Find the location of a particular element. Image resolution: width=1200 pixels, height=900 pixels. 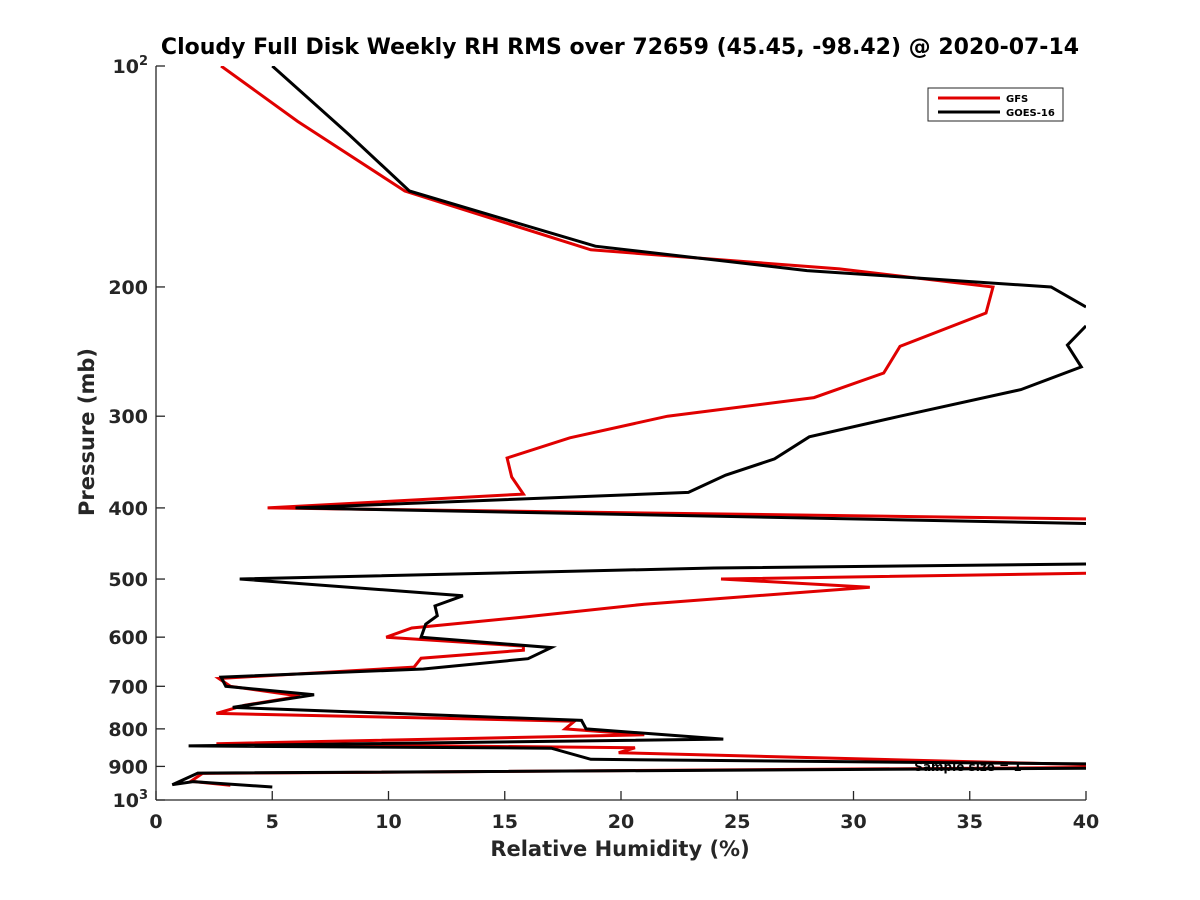

legend: GFS GOES-16 is located at coordinates (995, 104).